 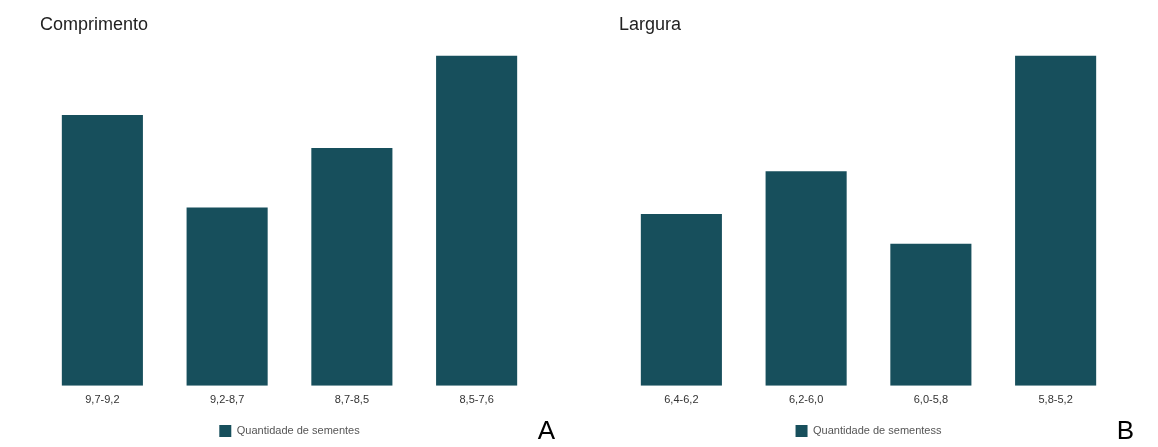 I want to click on legend-label: Quantidade de sementes, so click(x=298, y=430).